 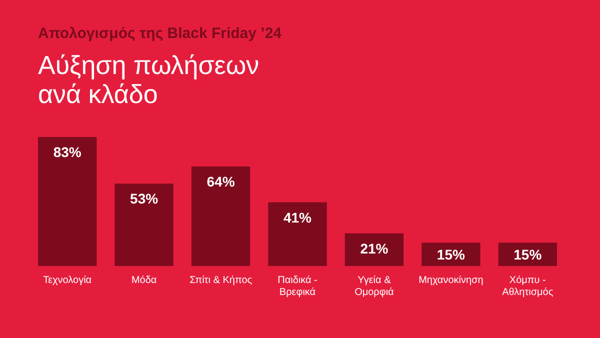 What do you see at coordinates (144, 280) in the screenshot?
I see `x-tick-label: Μόδα` at bounding box center [144, 280].